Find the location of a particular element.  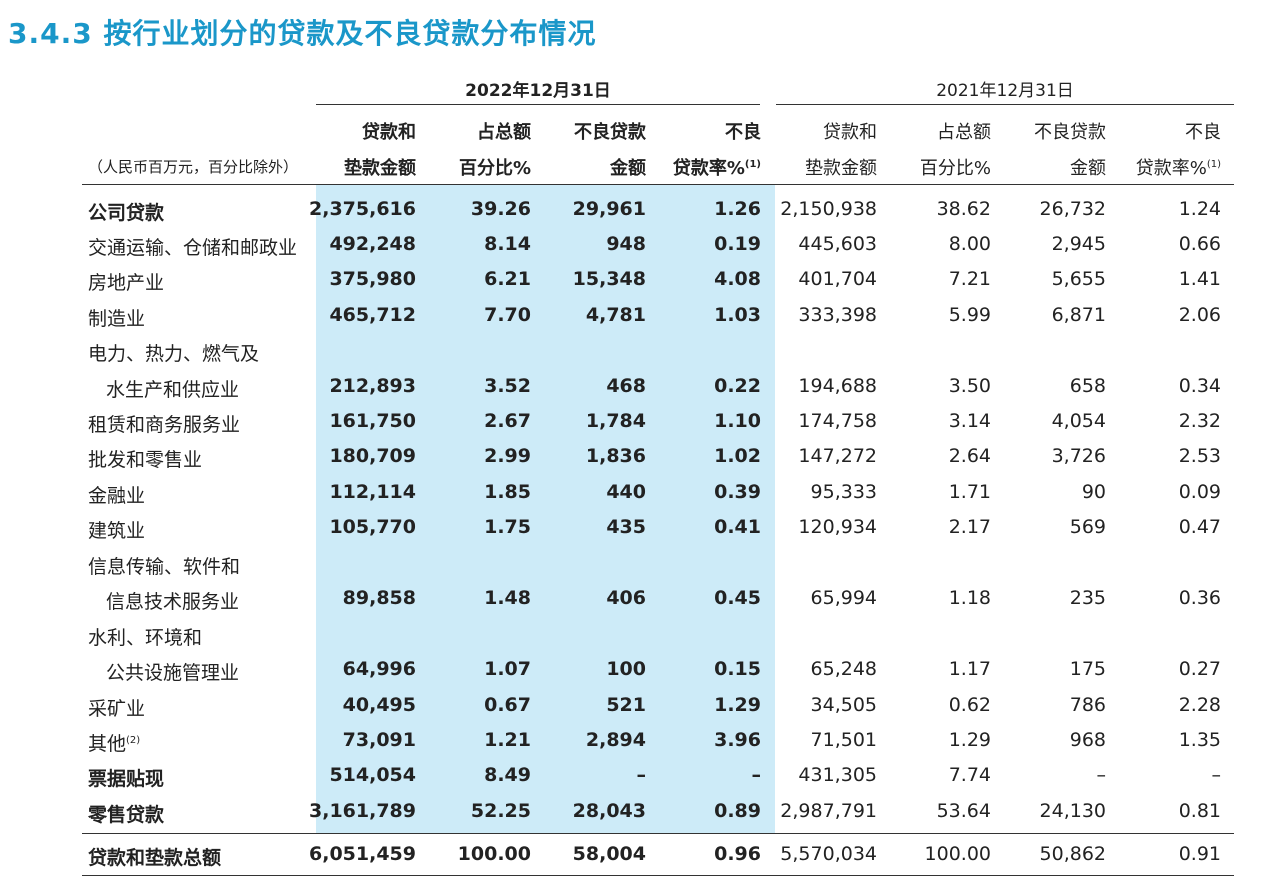

row-label: 信息技术服务业 is located at coordinates (173, 602).